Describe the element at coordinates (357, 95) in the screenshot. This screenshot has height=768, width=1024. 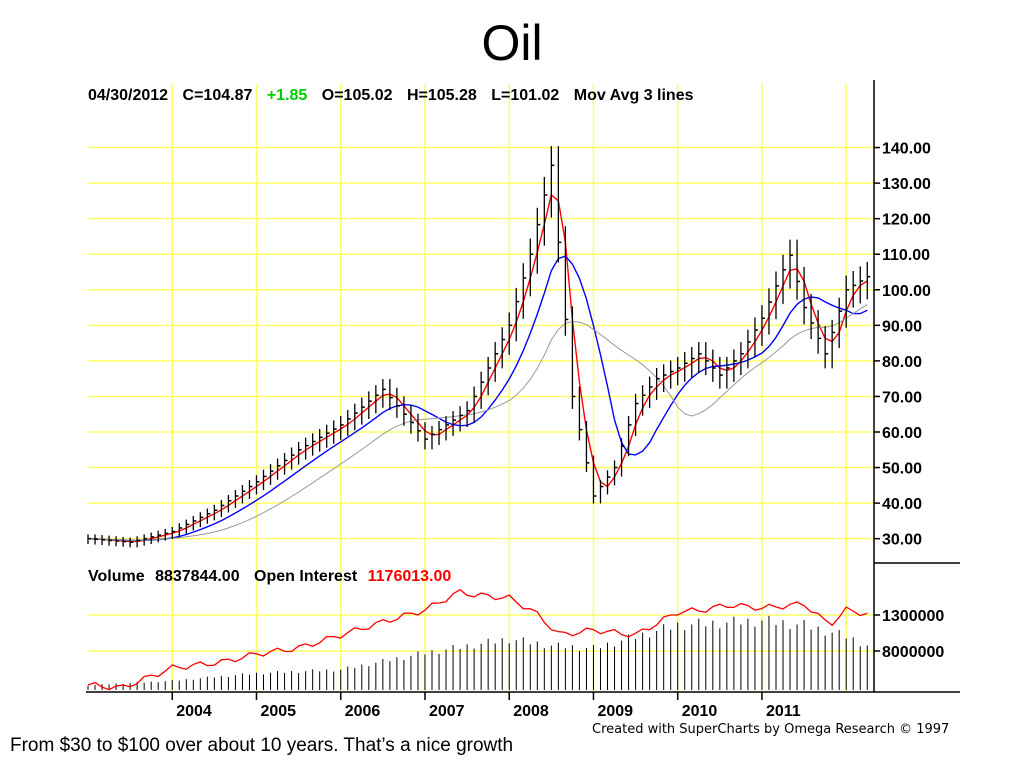
I see `header-open: O=105.02` at that location.